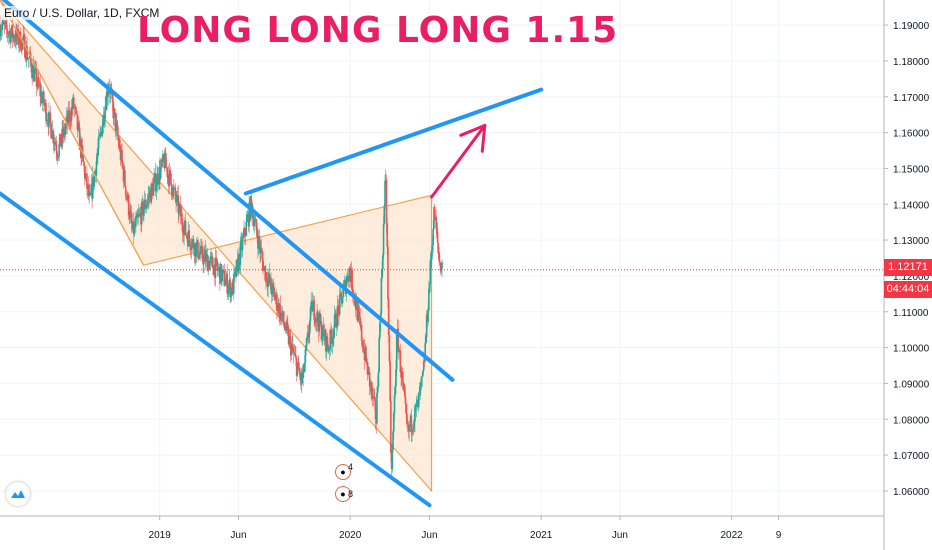 Image resolution: width=932 pixels, height=550 pixels. Describe the element at coordinates (731, 535) in the screenshot. I see `x-tick-label: 2022` at that location.